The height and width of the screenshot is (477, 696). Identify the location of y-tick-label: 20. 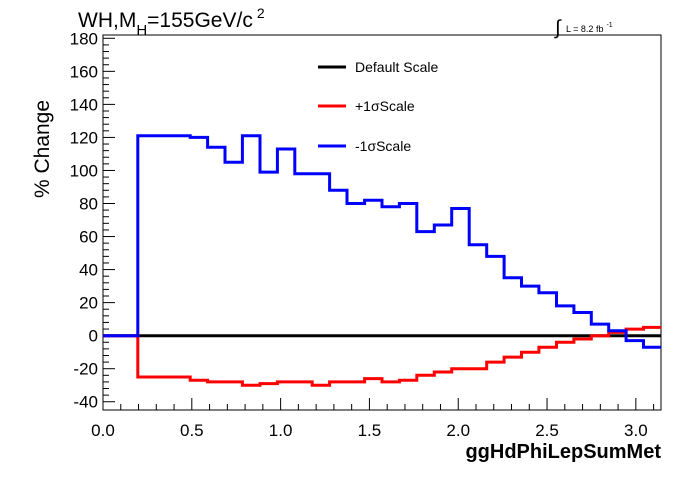
(88, 303).